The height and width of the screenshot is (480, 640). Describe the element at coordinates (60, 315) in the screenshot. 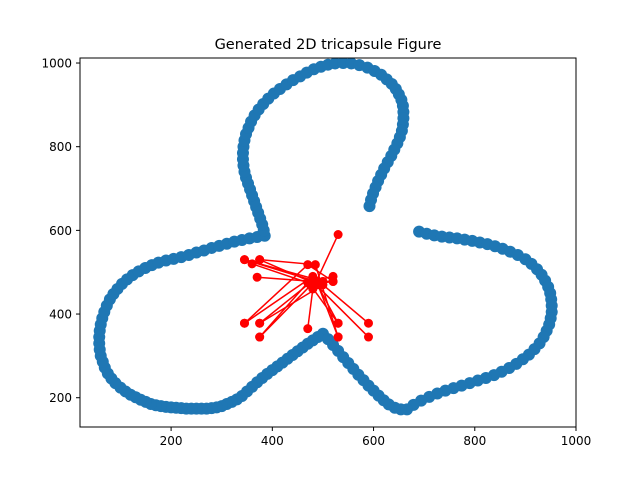

I see `y-tick-label: 400` at that location.